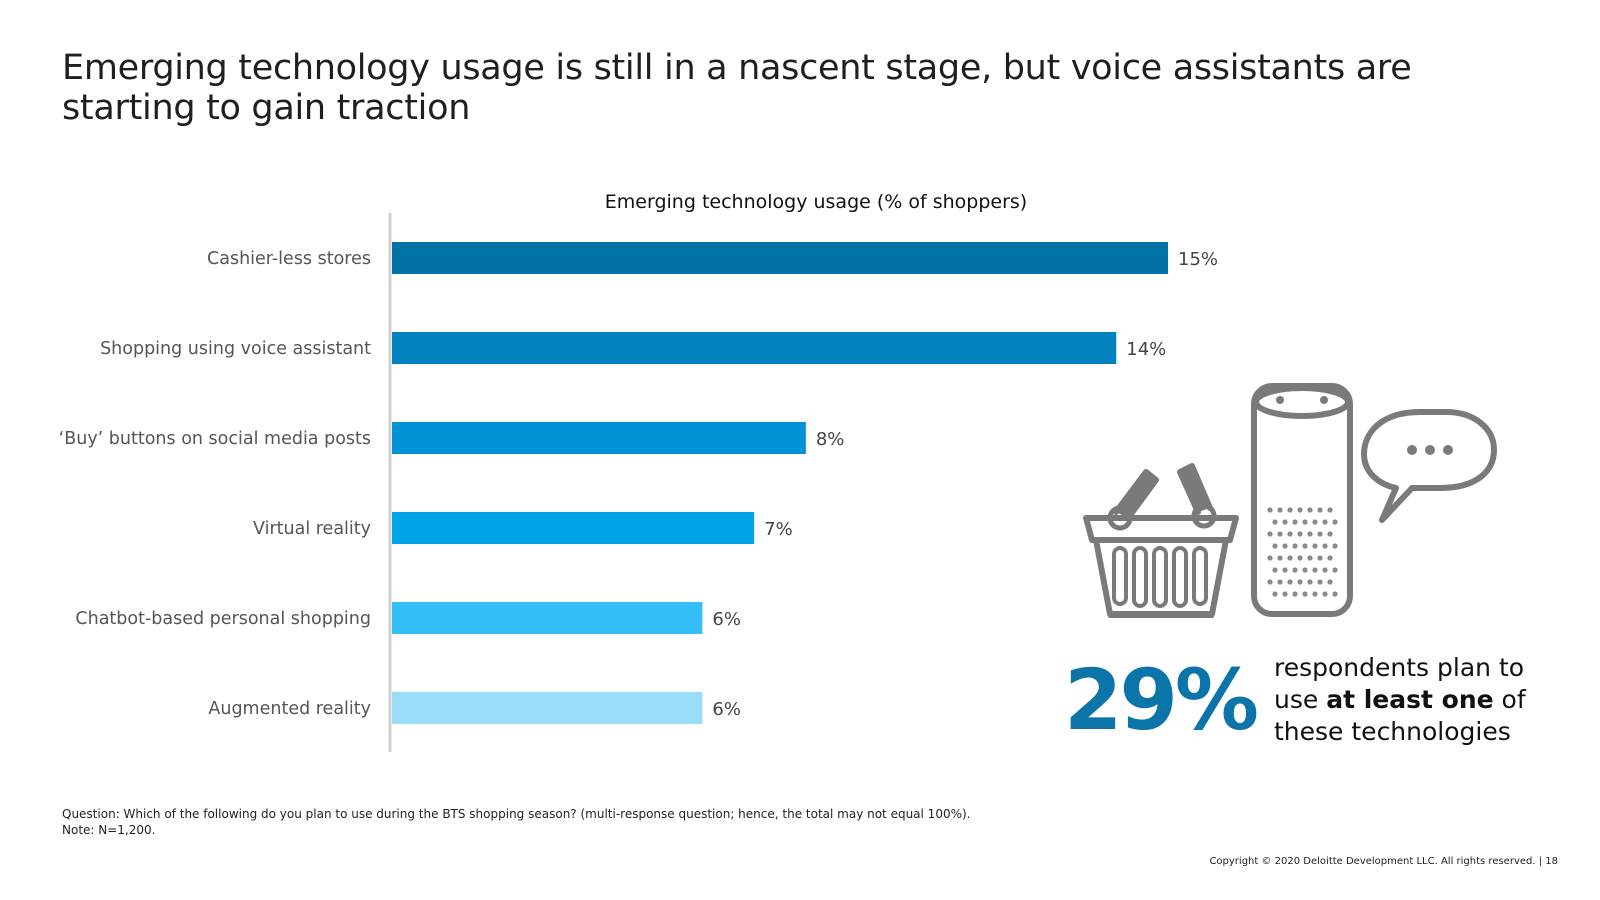  I want to click on stat-text-before: respondents plan to use, so click(1399, 683).